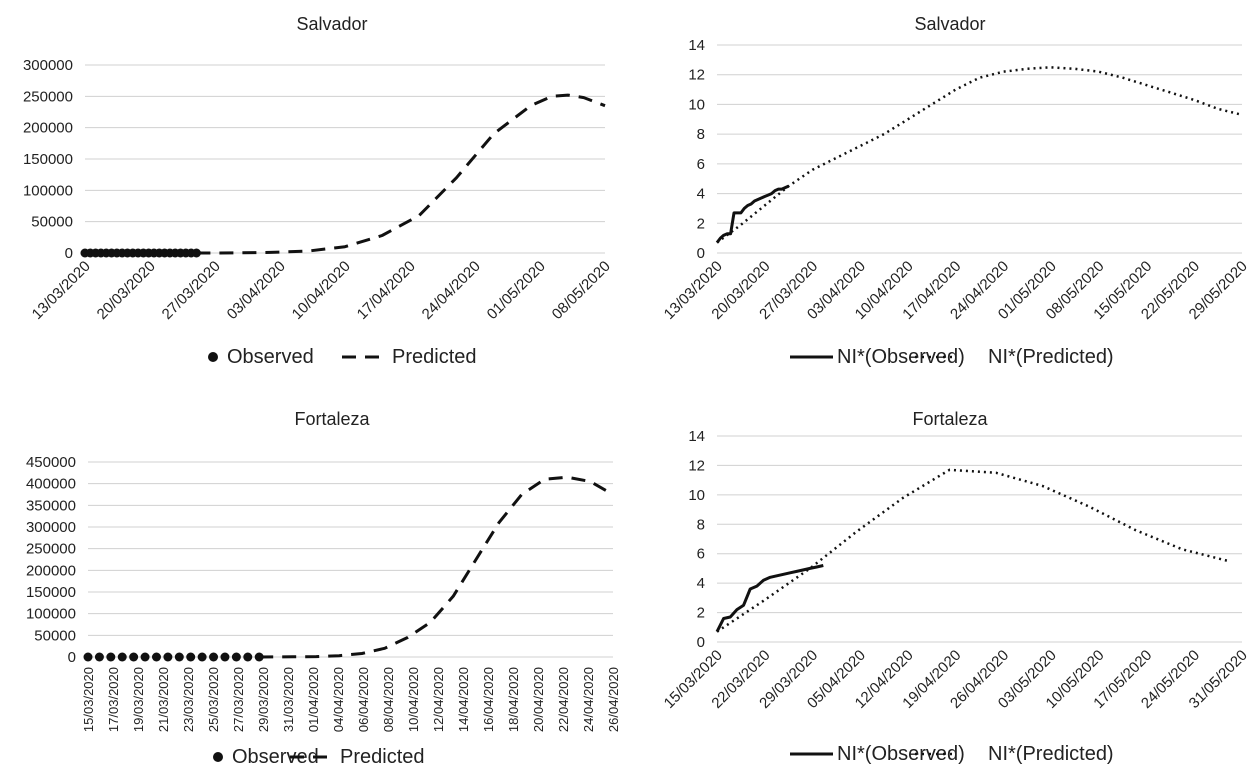 The height and width of the screenshot is (780, 1252). Describe the element at coordinates (563, 699) in the screenshot. I see `x-tick-label: 22/04/2020` at that location.